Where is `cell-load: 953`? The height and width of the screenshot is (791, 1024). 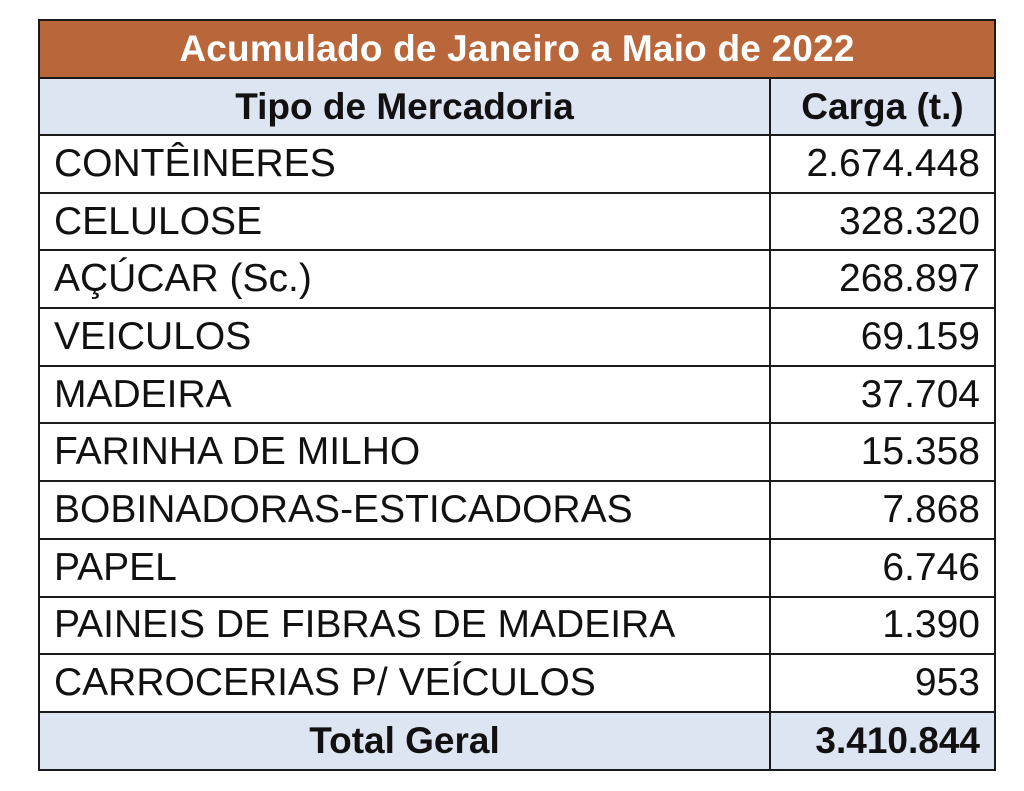
cell-load: 953 is located at coordinates (882, 683).